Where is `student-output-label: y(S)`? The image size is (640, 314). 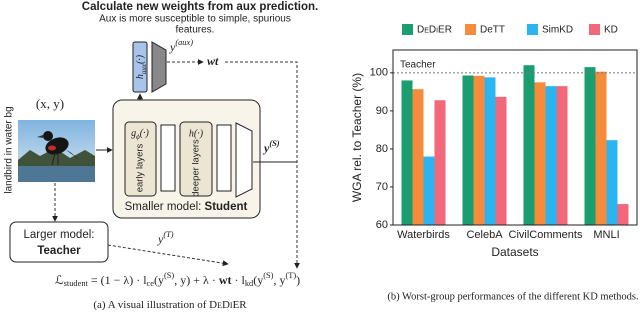 student-output-label: y(S) is located at coordinates (271, 147).